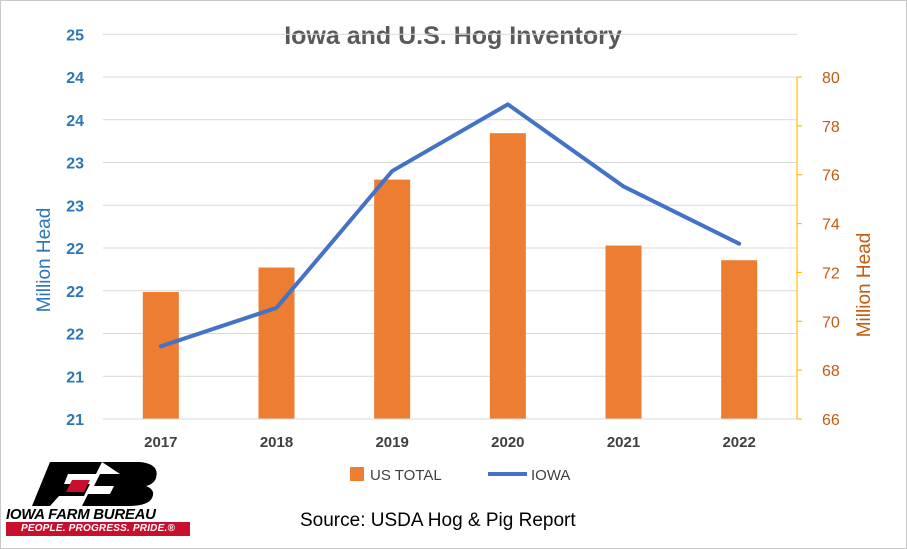 The image size is (907, 549). Describe the element at coordinates (831, 225) in the screenshot. I see `y-right-tick-label: 74` at that location.